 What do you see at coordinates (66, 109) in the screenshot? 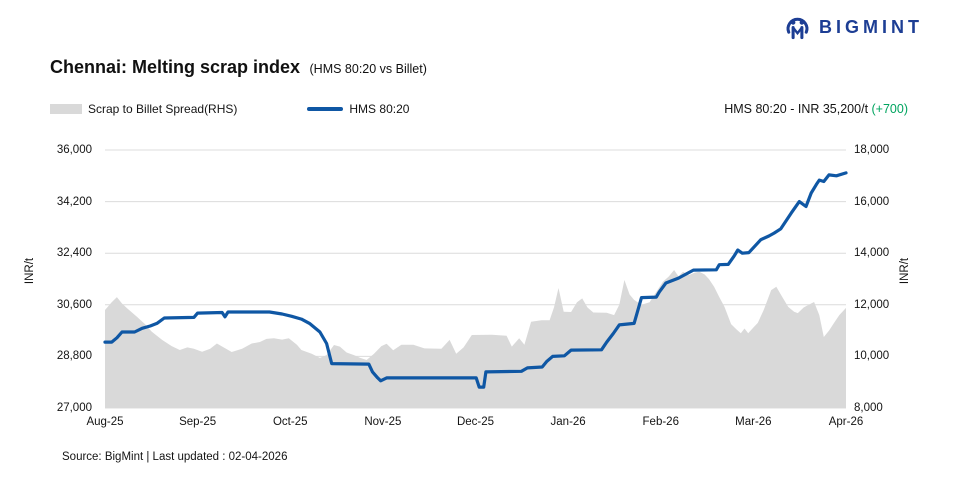
I see `area-swatch-icon` at bounding box center [66, 109].